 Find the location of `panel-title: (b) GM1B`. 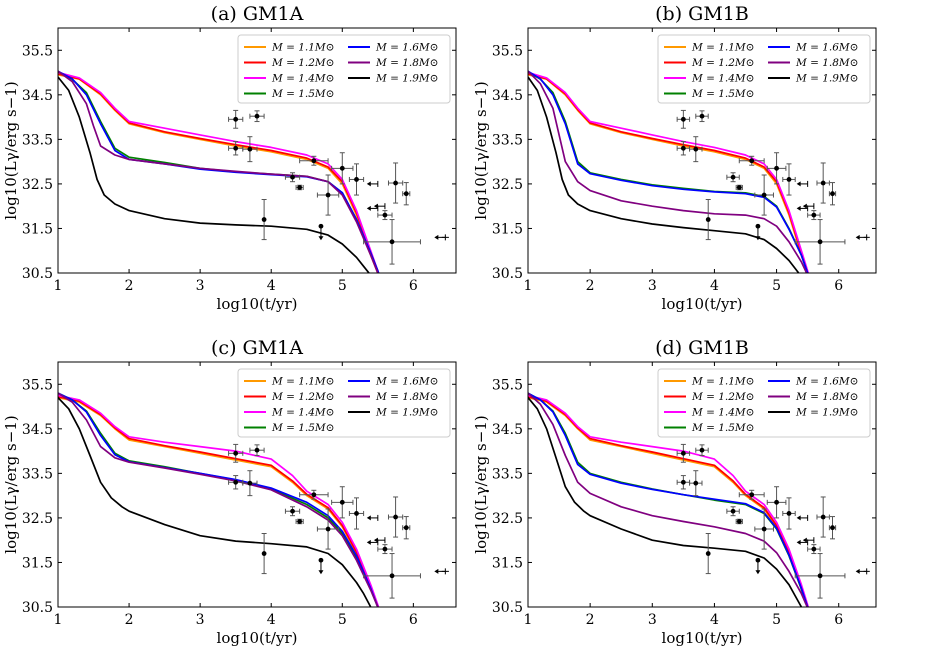

panel-title: (b) GM1B is located at coordinates (702, 14).